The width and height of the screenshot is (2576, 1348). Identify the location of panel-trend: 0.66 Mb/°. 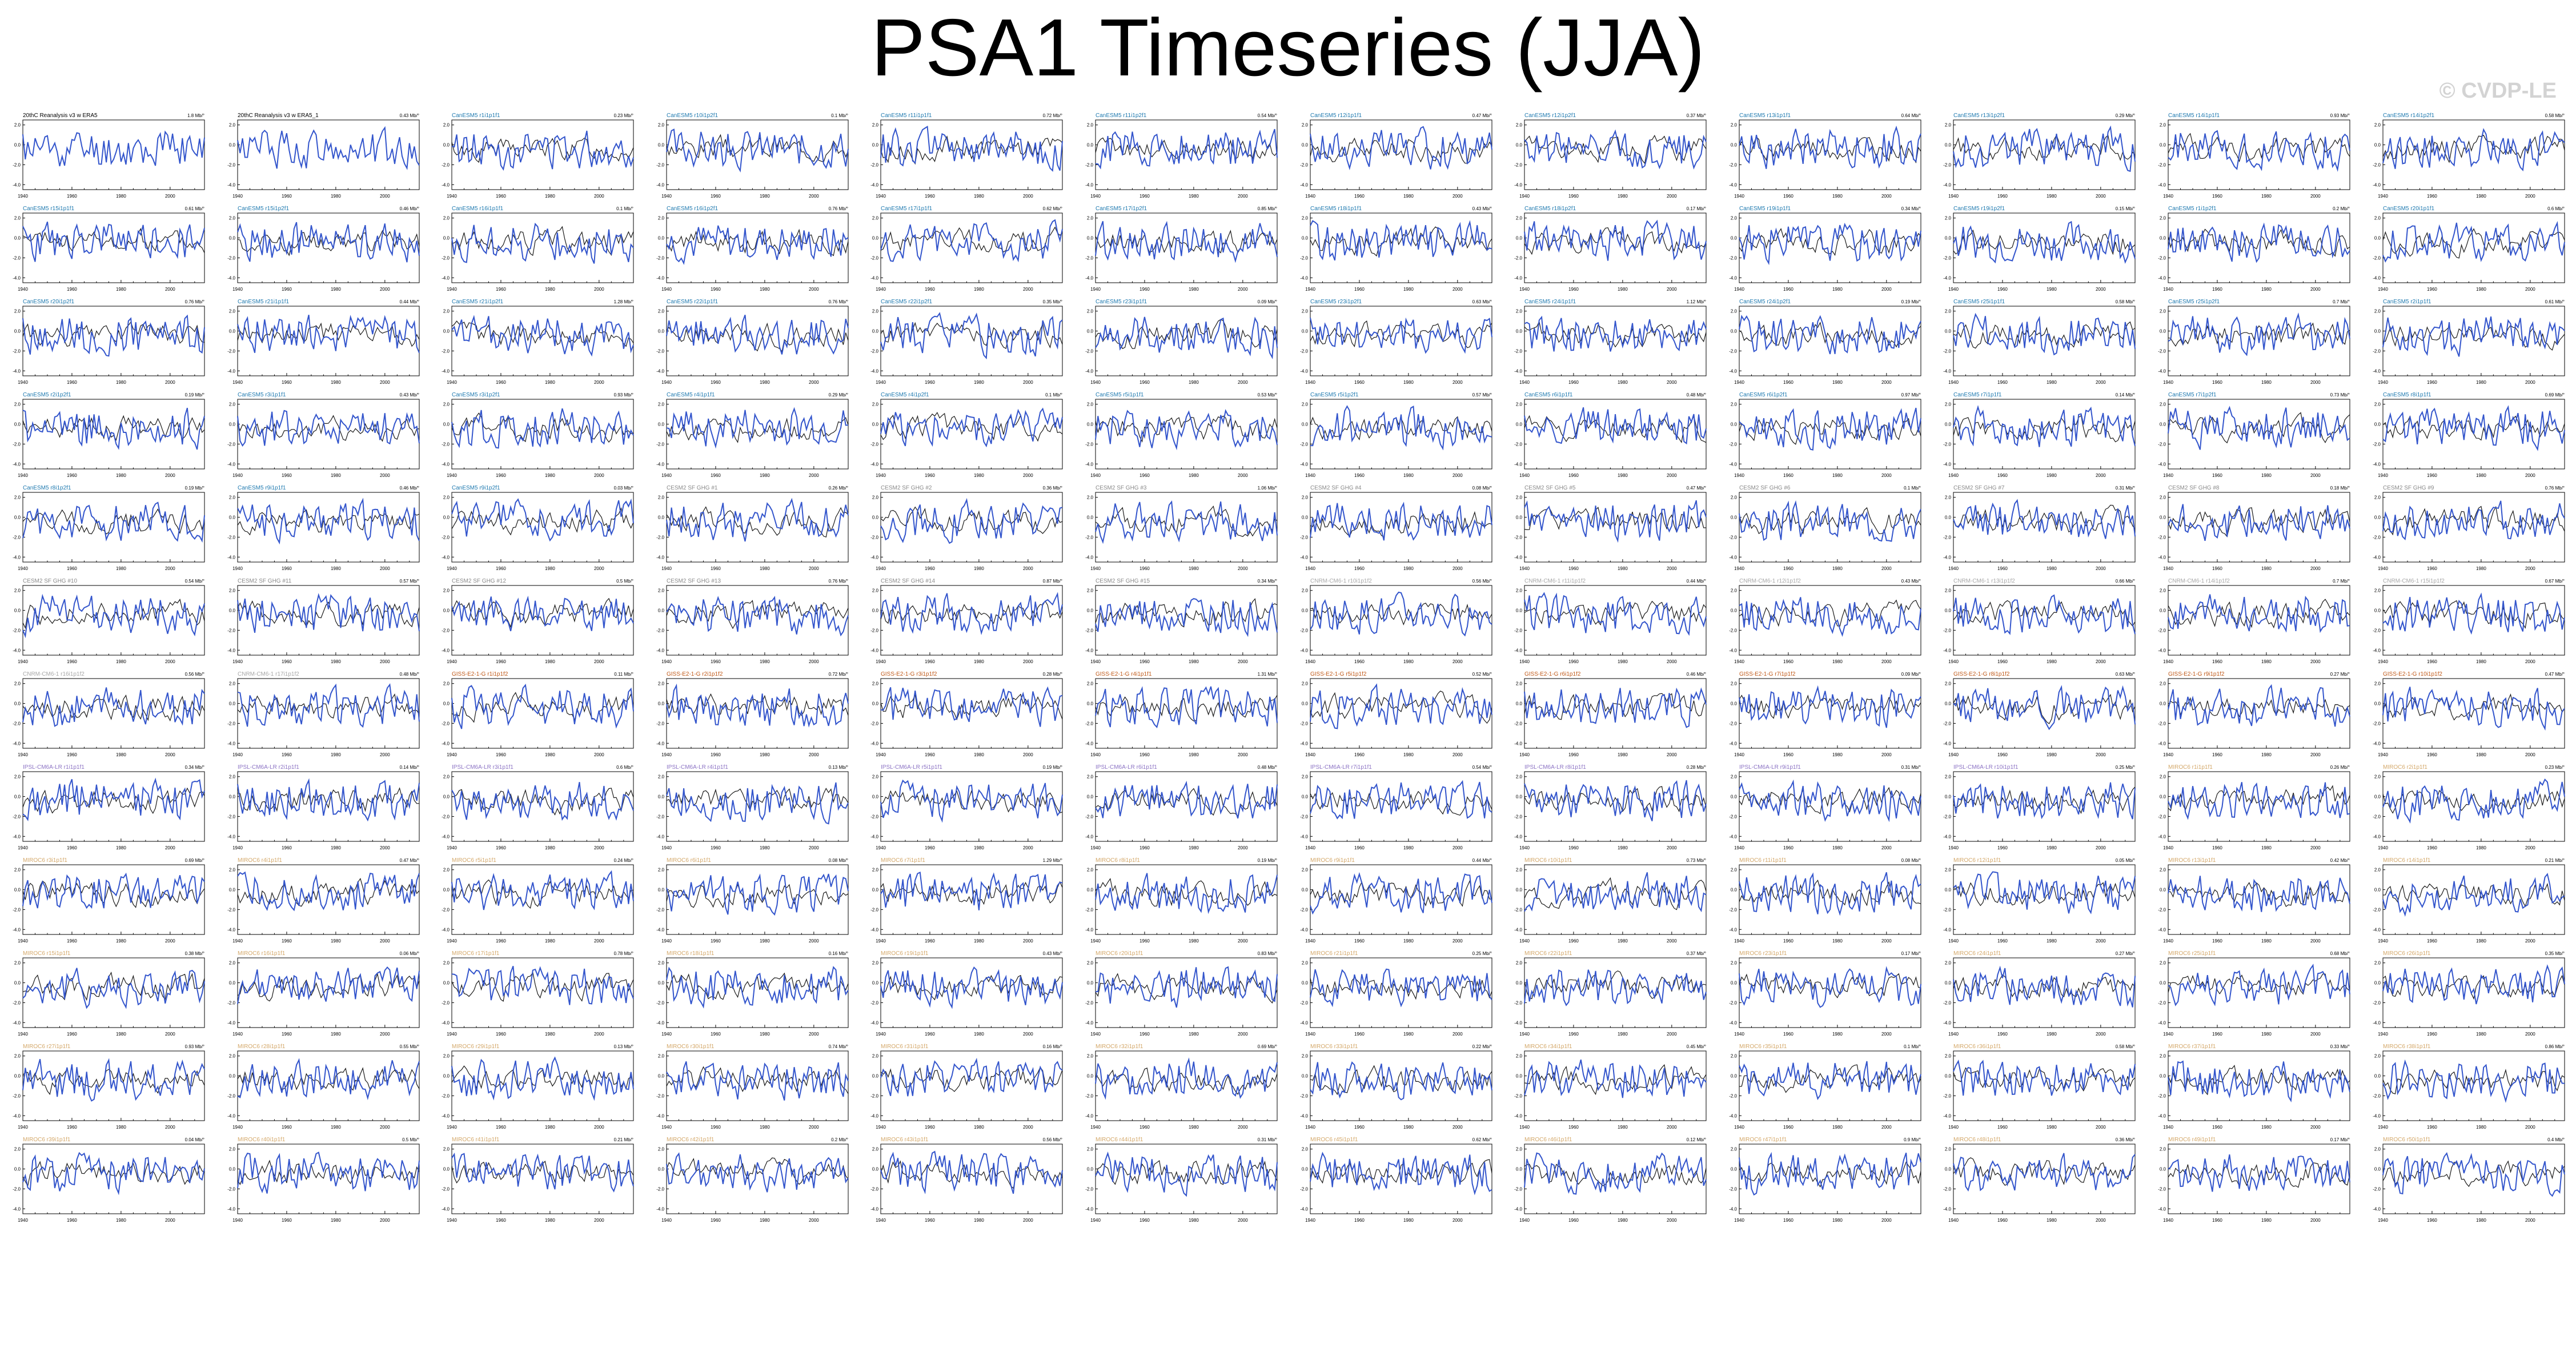
(2125, 581).